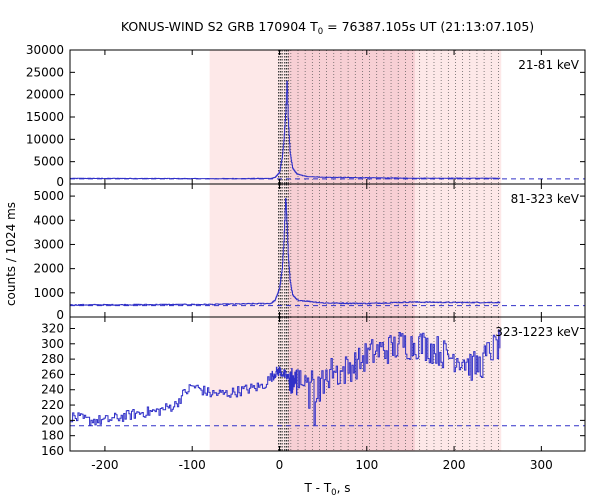 This screenshot has height=500, width=600. What do you see at coordinates (280, 465) in the screenshot?
I see `x-tick-label: 0` at bounding box center [280, 465].